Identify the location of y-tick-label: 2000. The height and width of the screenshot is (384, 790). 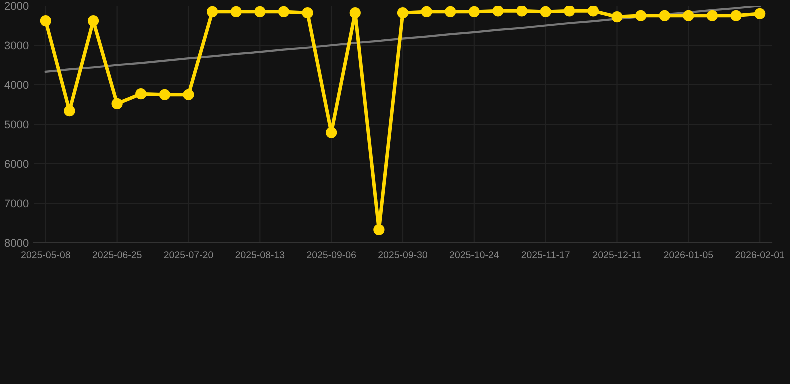
(16, 6).